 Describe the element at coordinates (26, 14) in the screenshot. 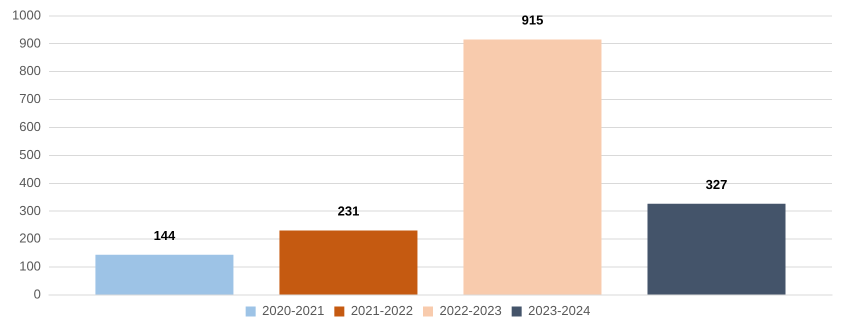

I see `y-tick-label: 1000` at that location.